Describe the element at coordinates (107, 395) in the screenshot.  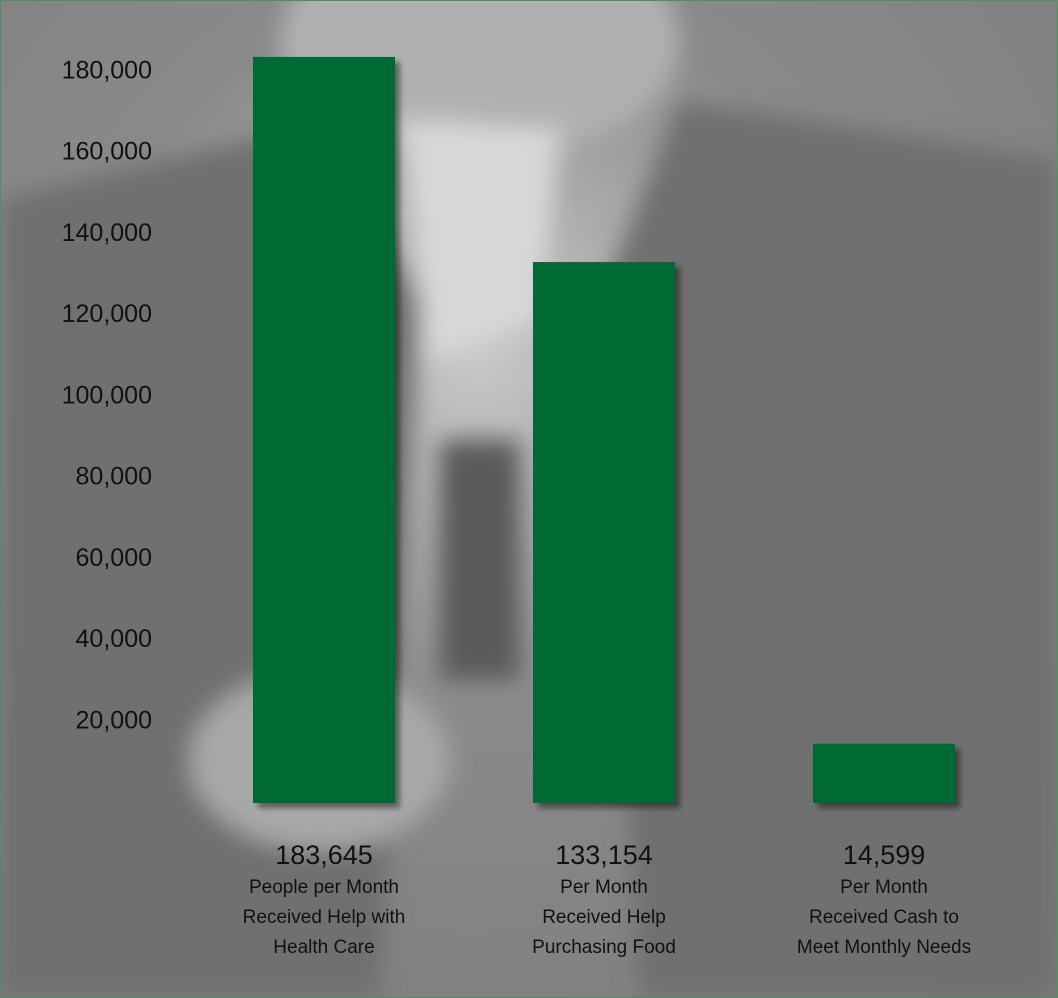
I see `y-tick-label: 100,000` at that location.